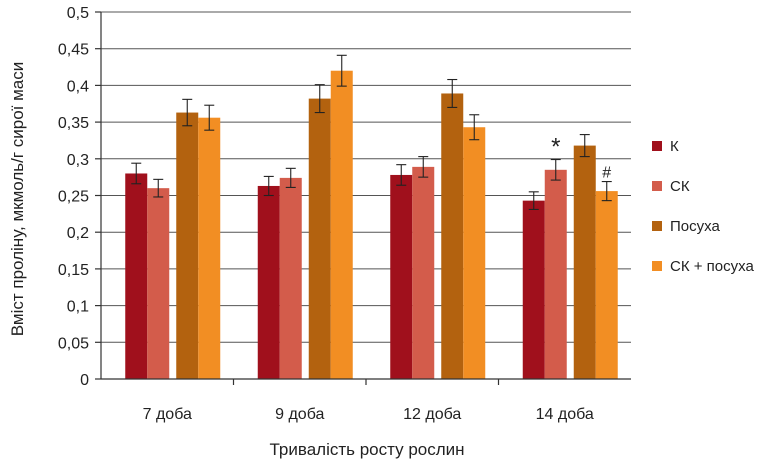 The width and height of the screenshot is (775, 463). I want to click on y-tick-label: 0,35, so click(73, 123).